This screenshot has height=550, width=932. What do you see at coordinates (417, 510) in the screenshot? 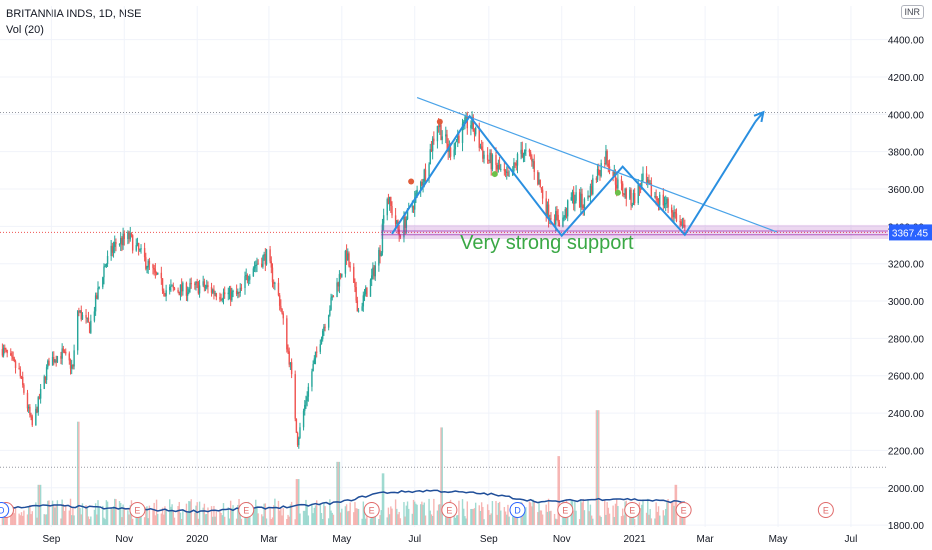
I see `event-markers: EEEEEEEEEDD` at bounding box center [417, 510].